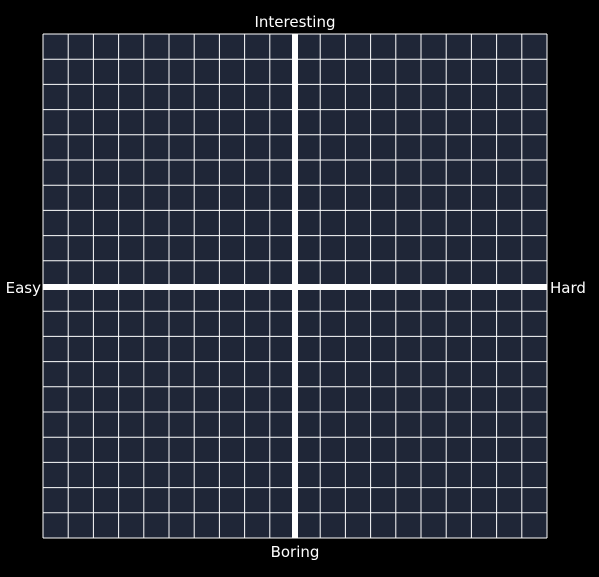 The image size is (599, 577). I want to click on axis-label-left: Easy, so click(23, 288).